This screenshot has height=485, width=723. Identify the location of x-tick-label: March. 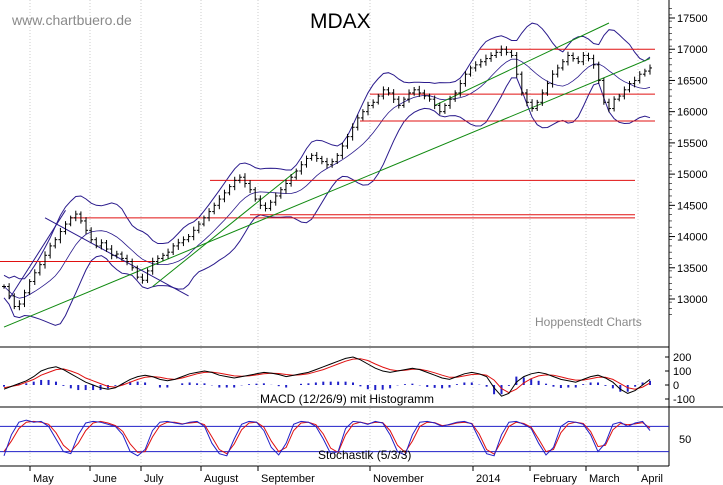
(604, 479).